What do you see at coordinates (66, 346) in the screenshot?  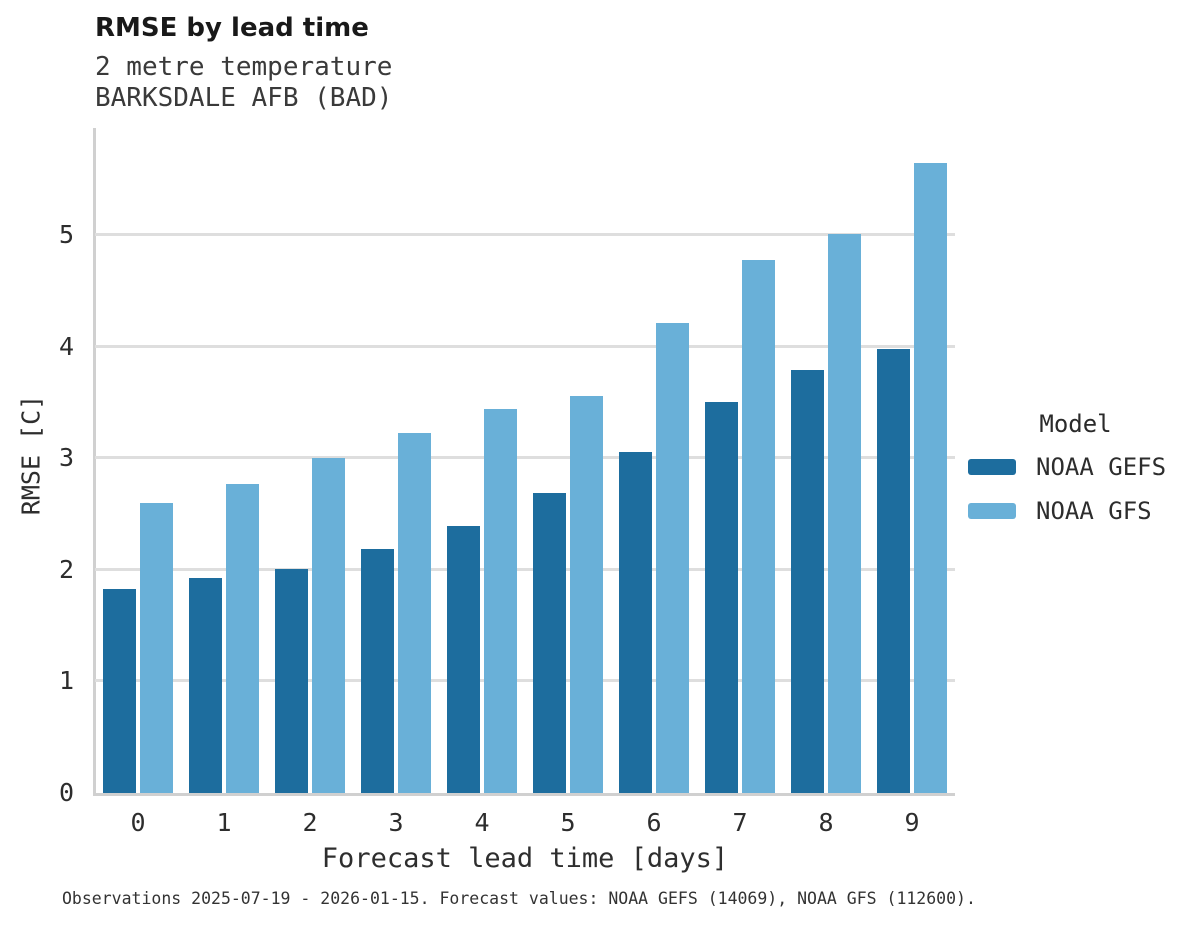 I see `y-tick-label-4: 4` at bounding box center [66, 346].